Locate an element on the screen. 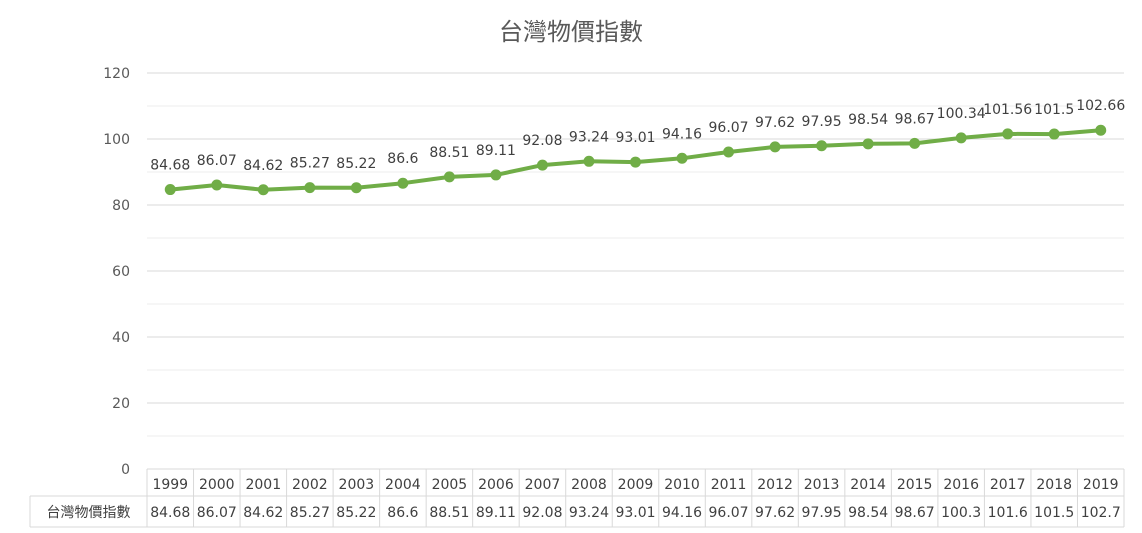 Image resolution: width=1142 pixels, height=533 pixels. table-value: 89.11 is located at coordinates (496, 513).